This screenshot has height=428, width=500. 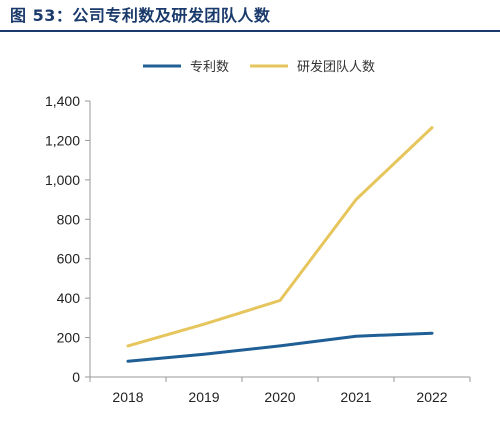 What do you see at coordinates (69, 259) in the screenshot?
I see `y-tick-label: 600` at bounding box center [69, 259].